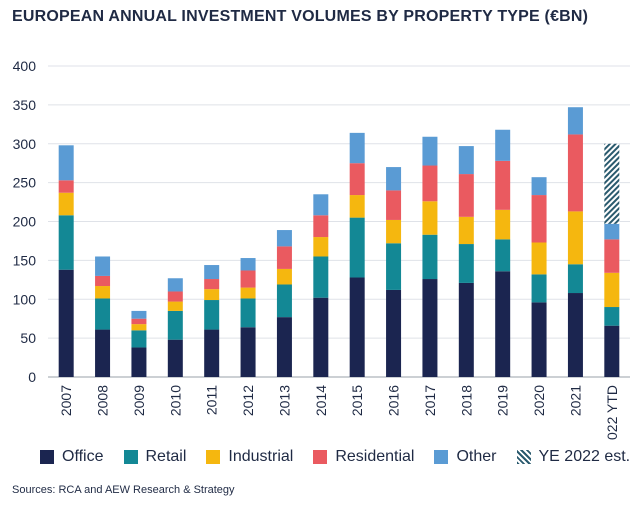  I want to click on bar-retail-2020, so click(539, 288).